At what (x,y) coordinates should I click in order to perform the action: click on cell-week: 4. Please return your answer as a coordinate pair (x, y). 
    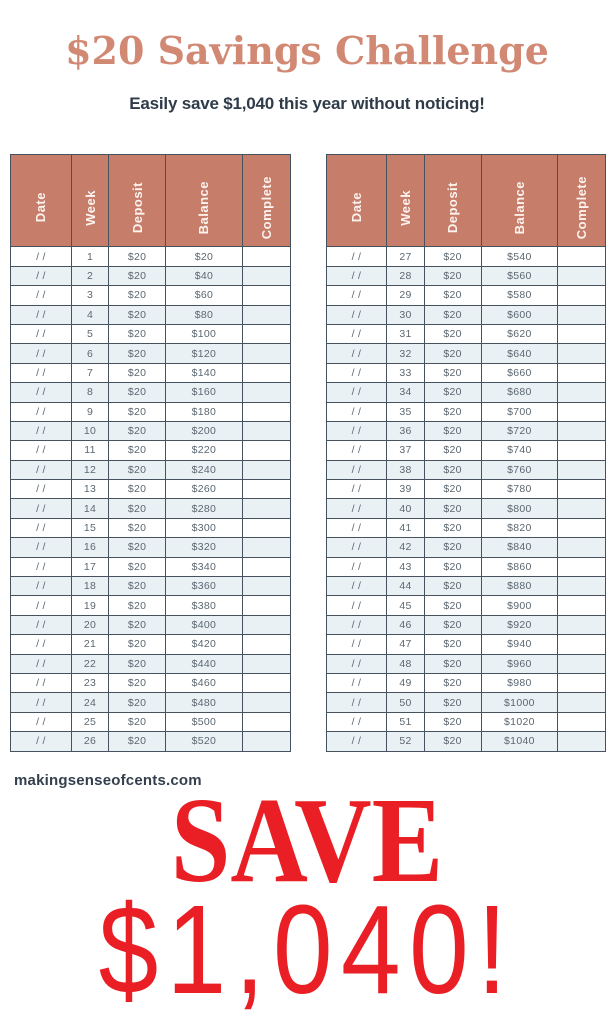
    Looking at the image, I should click on (90, 314).